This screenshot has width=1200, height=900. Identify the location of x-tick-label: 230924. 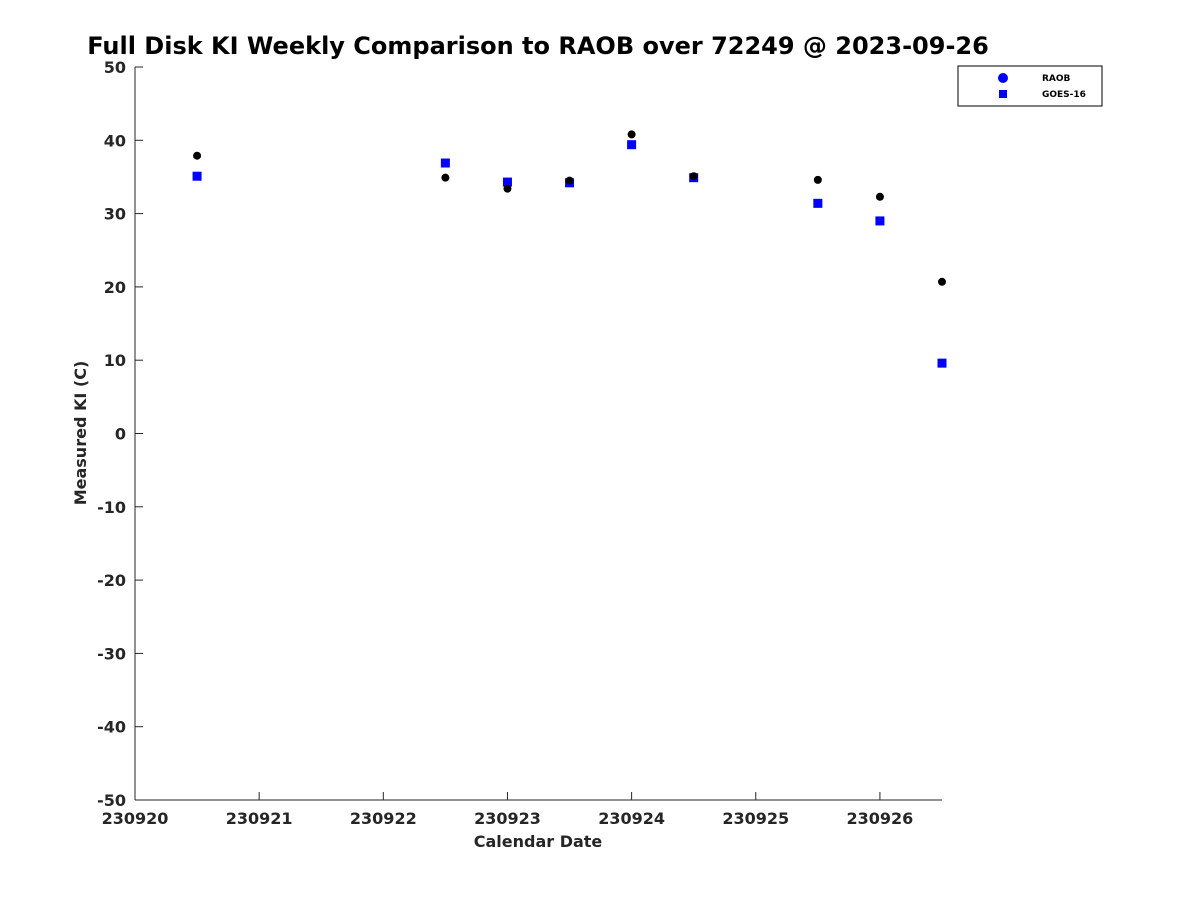
(631, 818).